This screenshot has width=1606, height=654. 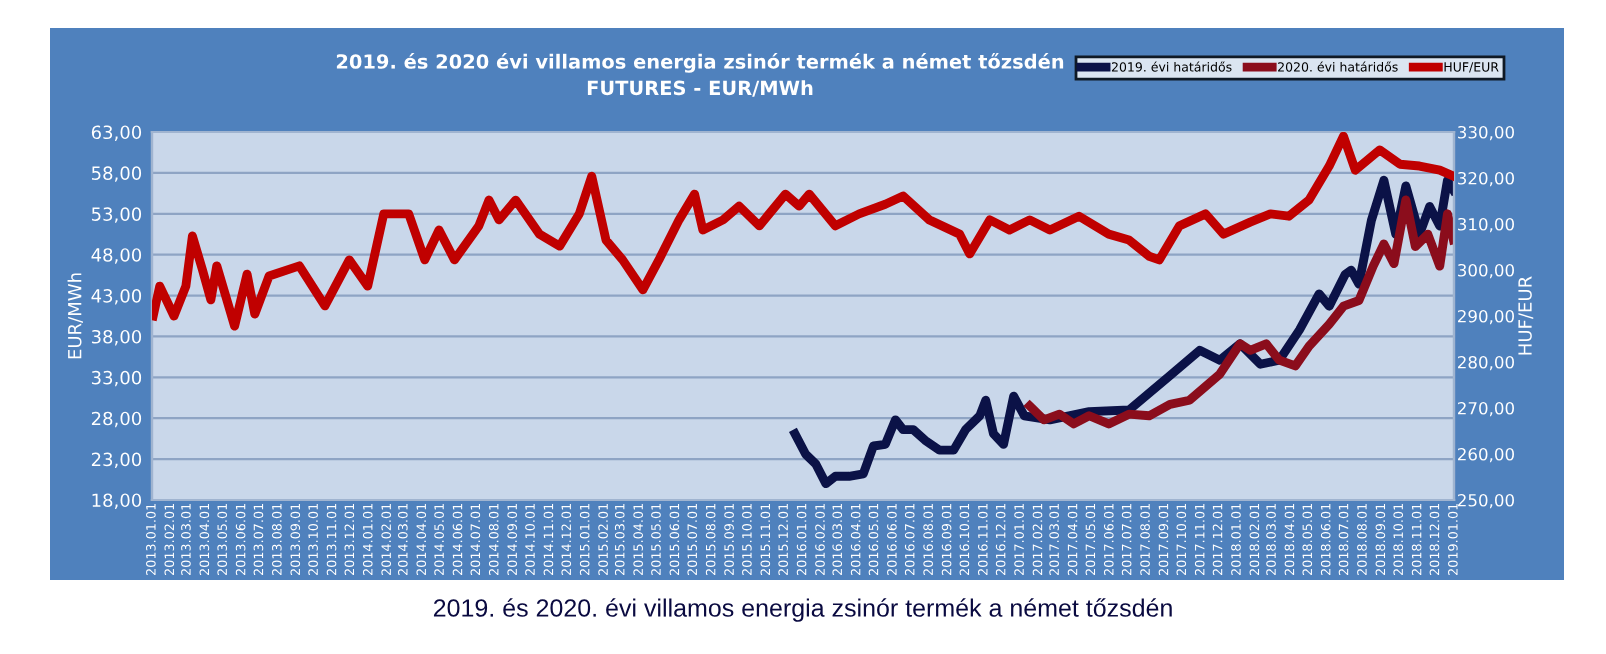 I want to click on y2-tick-label: 300,00, so click(x=1486, y=271).